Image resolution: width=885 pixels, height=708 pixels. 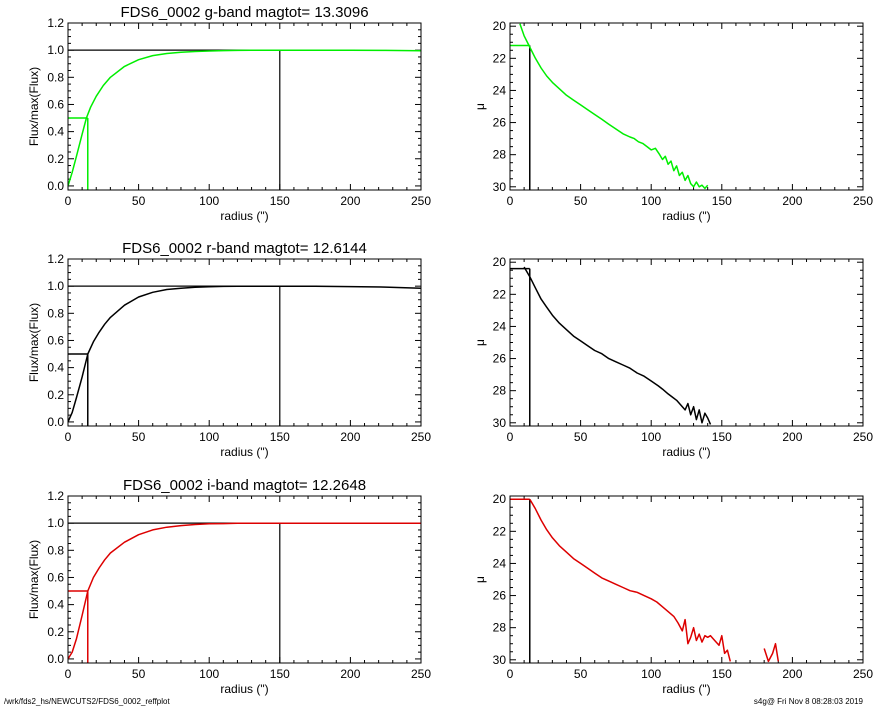 What do you see at coordinates (808, 701) in the screenshot?
I see `footer-timestamp: s4g@ Fri Nov 8 08:28:03 2019` at bounding box center [808, 701].